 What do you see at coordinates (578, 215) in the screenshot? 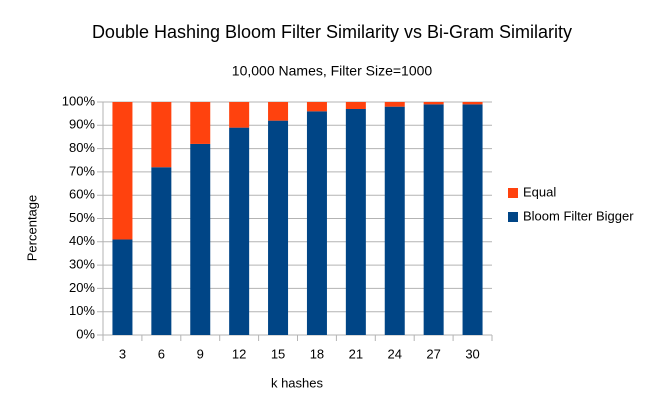
I see `legend-label: Bloom Filter Bigger` at bounding box center [578, 215].